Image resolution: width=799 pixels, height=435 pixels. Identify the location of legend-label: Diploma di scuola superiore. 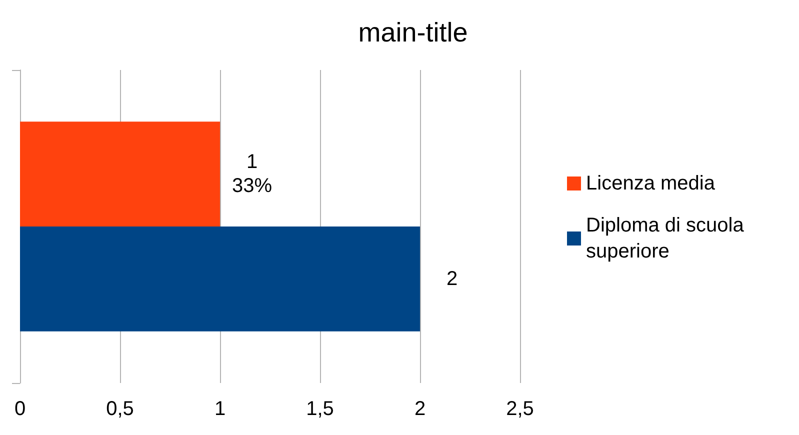
(668, 238).